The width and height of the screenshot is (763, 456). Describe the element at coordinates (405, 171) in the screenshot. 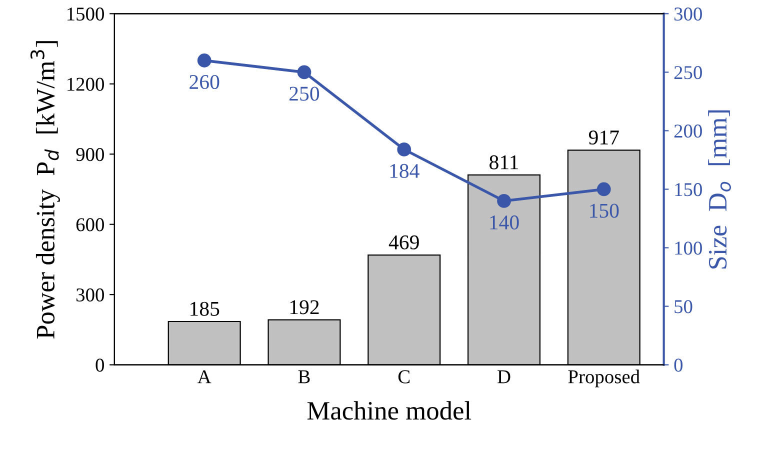

I see `data-label: 184` at that location.